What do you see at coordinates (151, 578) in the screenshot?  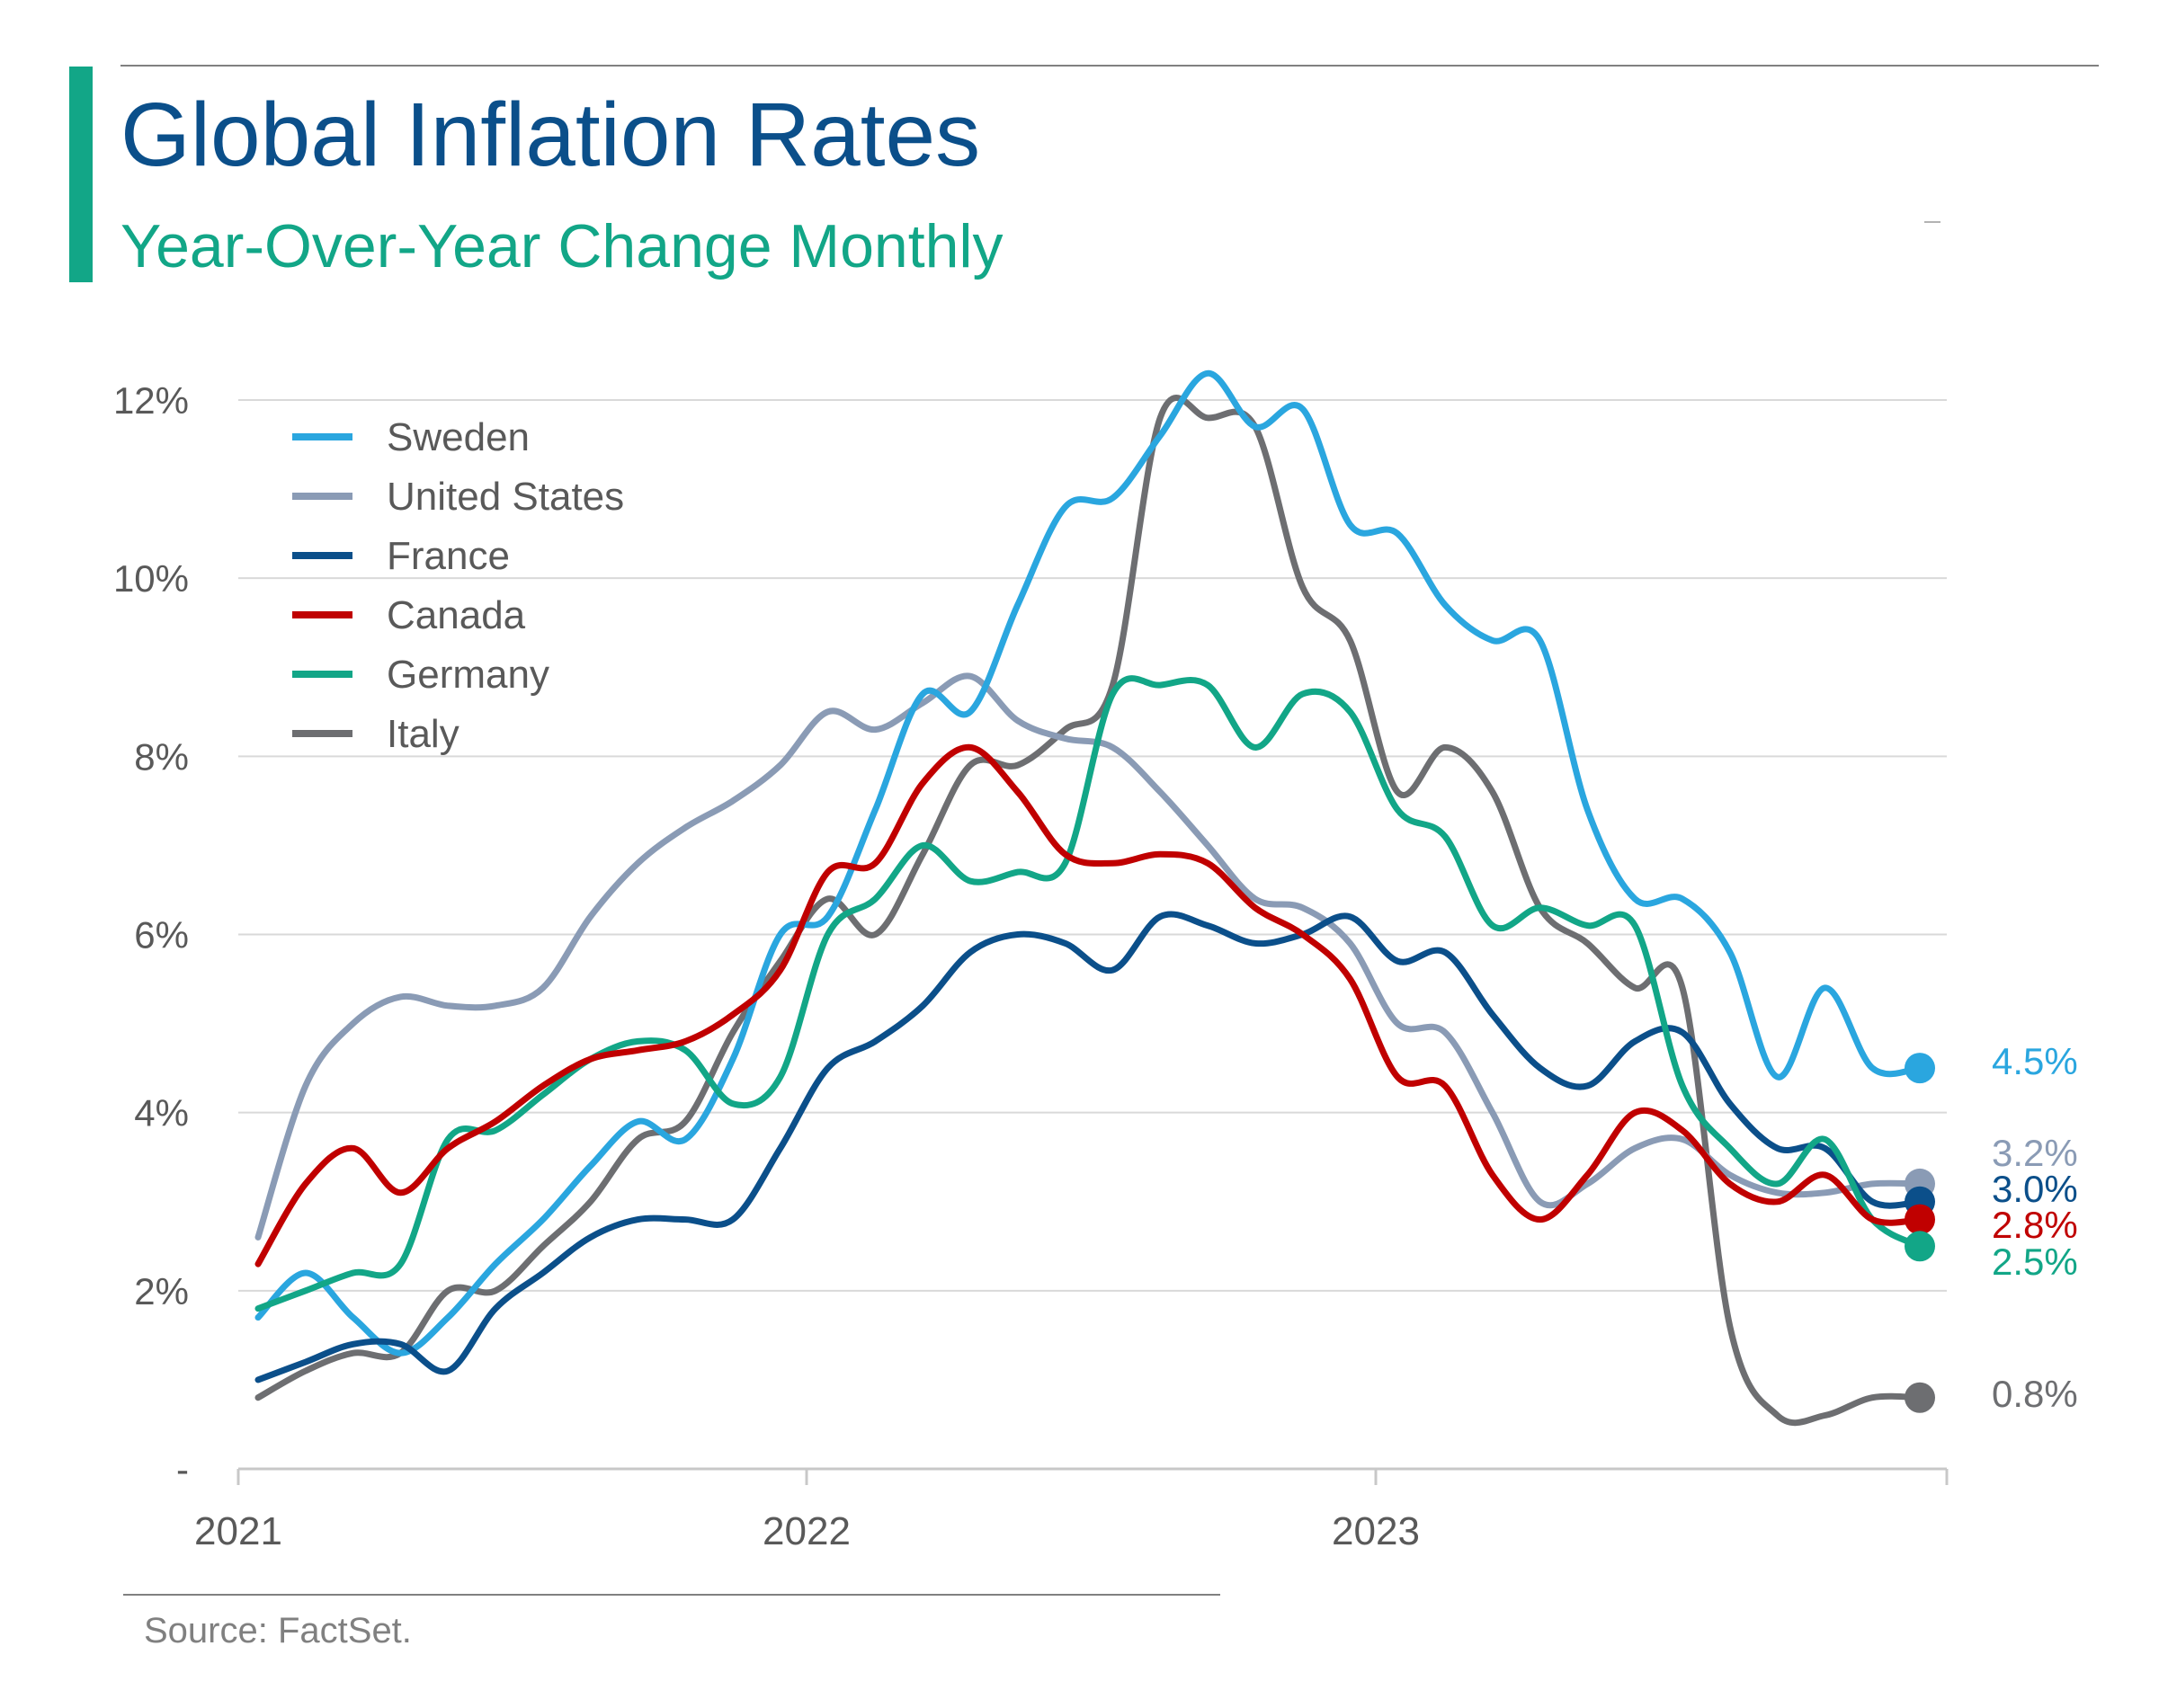 I see `y-tick-label: 10%` at bounding box center [151, 578].